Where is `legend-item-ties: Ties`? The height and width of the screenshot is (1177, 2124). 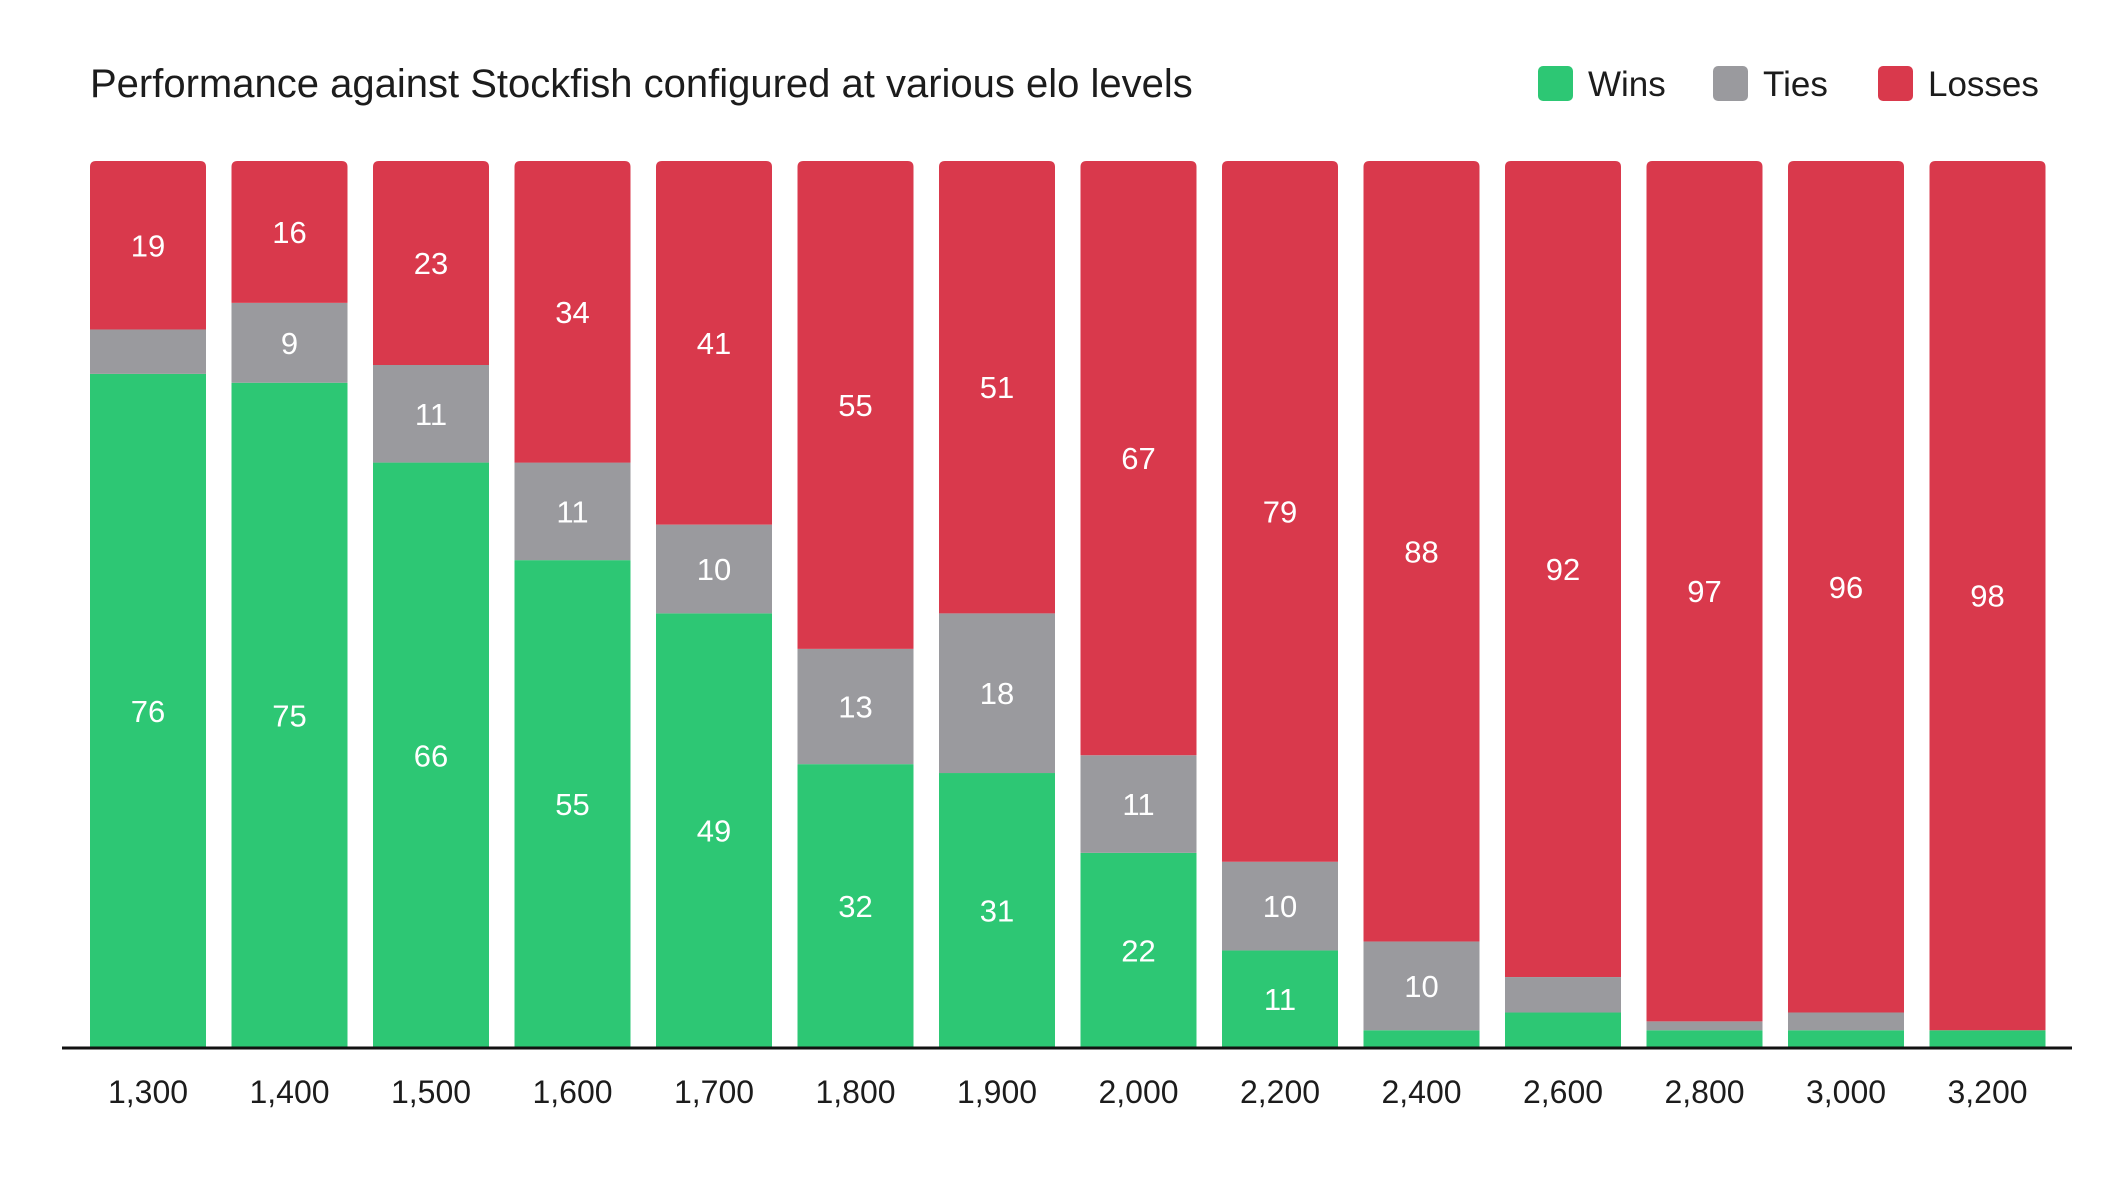 legend-item-ties: Ties is located at coordinates (1770, 84).